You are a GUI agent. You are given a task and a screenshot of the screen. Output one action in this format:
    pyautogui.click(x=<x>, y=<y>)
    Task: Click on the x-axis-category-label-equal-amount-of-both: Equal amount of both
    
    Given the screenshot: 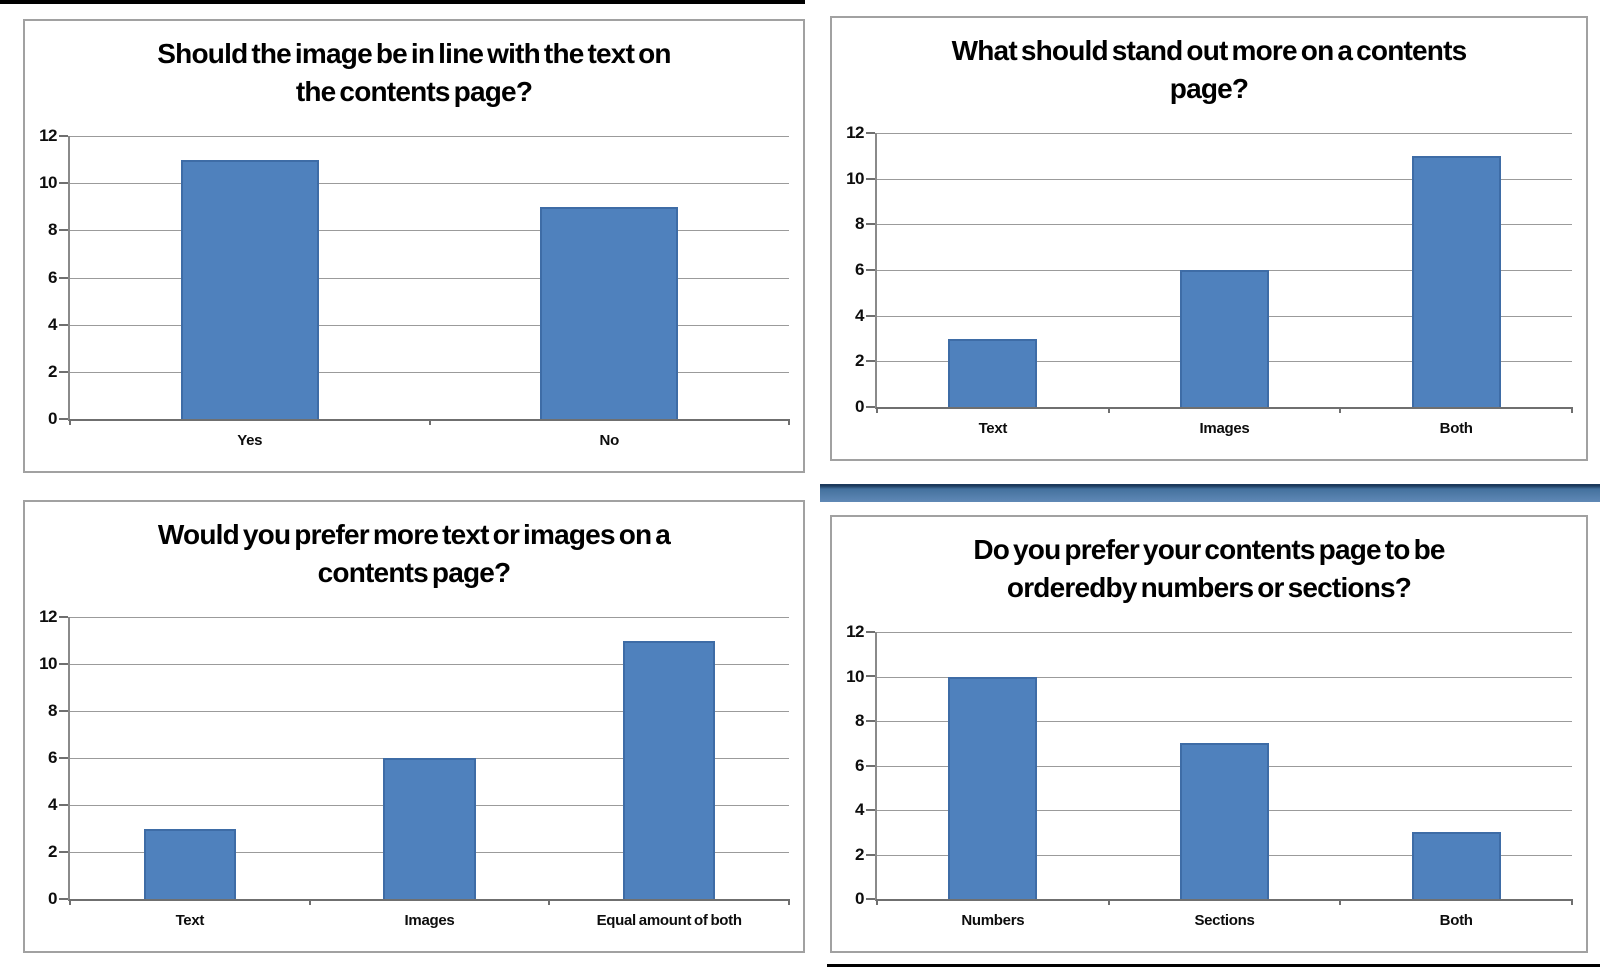 What is the action you would take?
    pyautogui.click(x=669, y=920)
    